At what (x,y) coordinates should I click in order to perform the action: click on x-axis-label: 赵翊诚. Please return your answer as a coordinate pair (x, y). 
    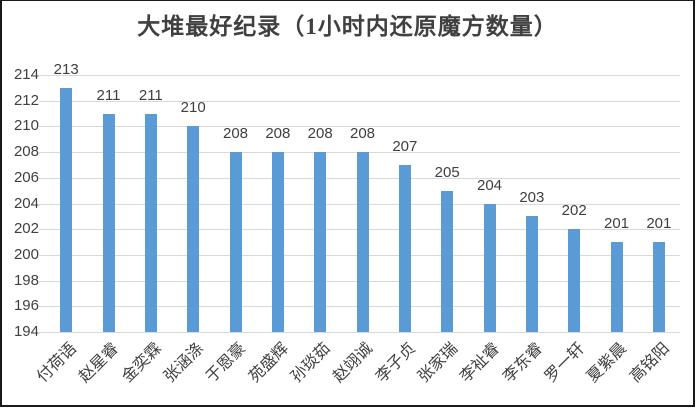
    Looking at the image, I should click on (353, 363).